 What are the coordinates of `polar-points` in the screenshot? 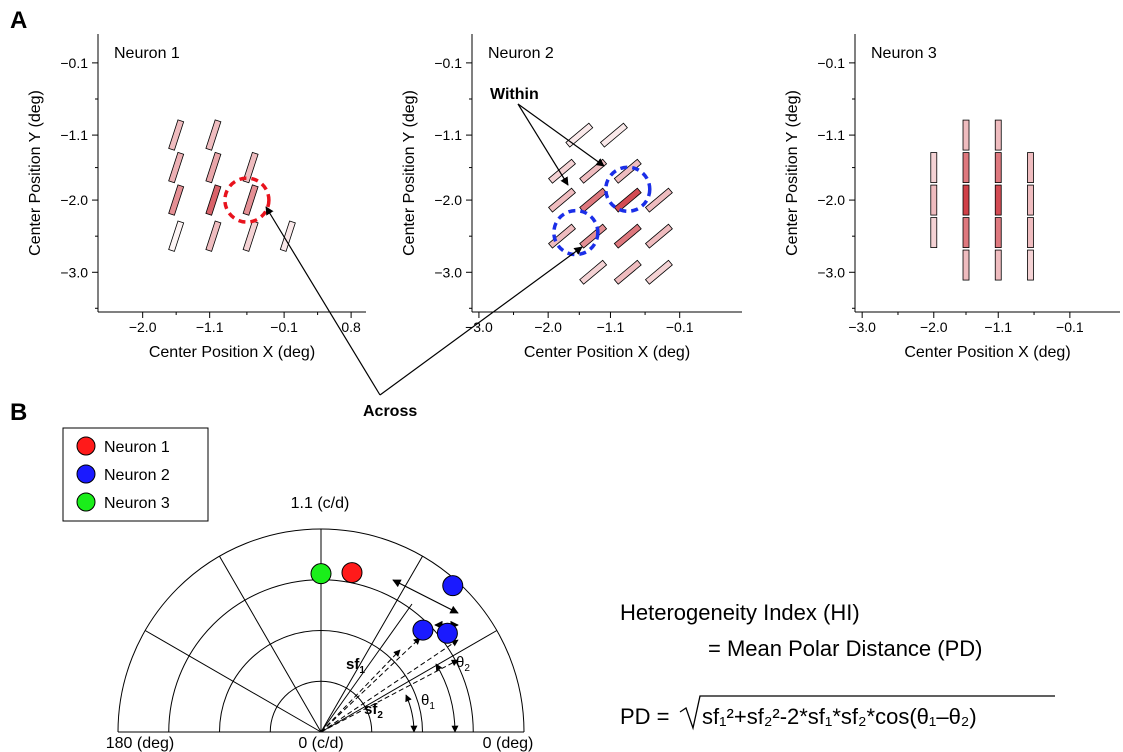 It's located at (387, 603).